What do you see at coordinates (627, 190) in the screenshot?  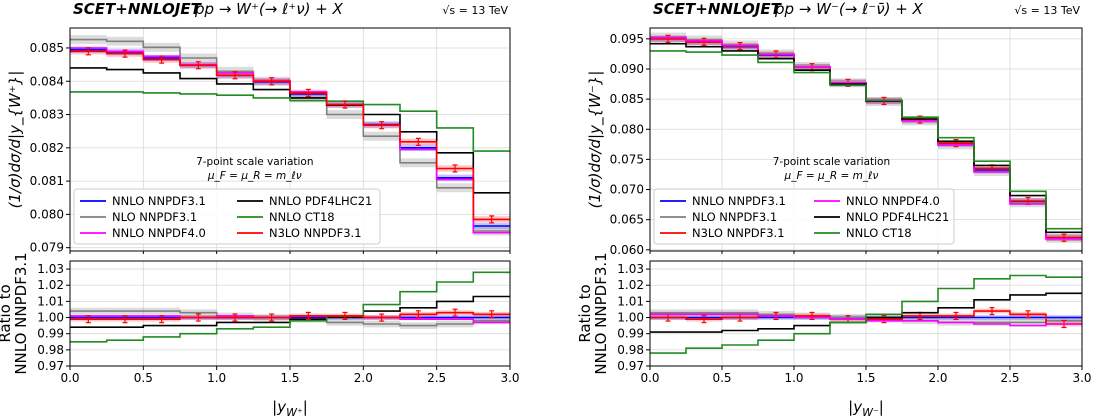 I see `y-tick-label: 0.070` at bounding box center [627, 190].